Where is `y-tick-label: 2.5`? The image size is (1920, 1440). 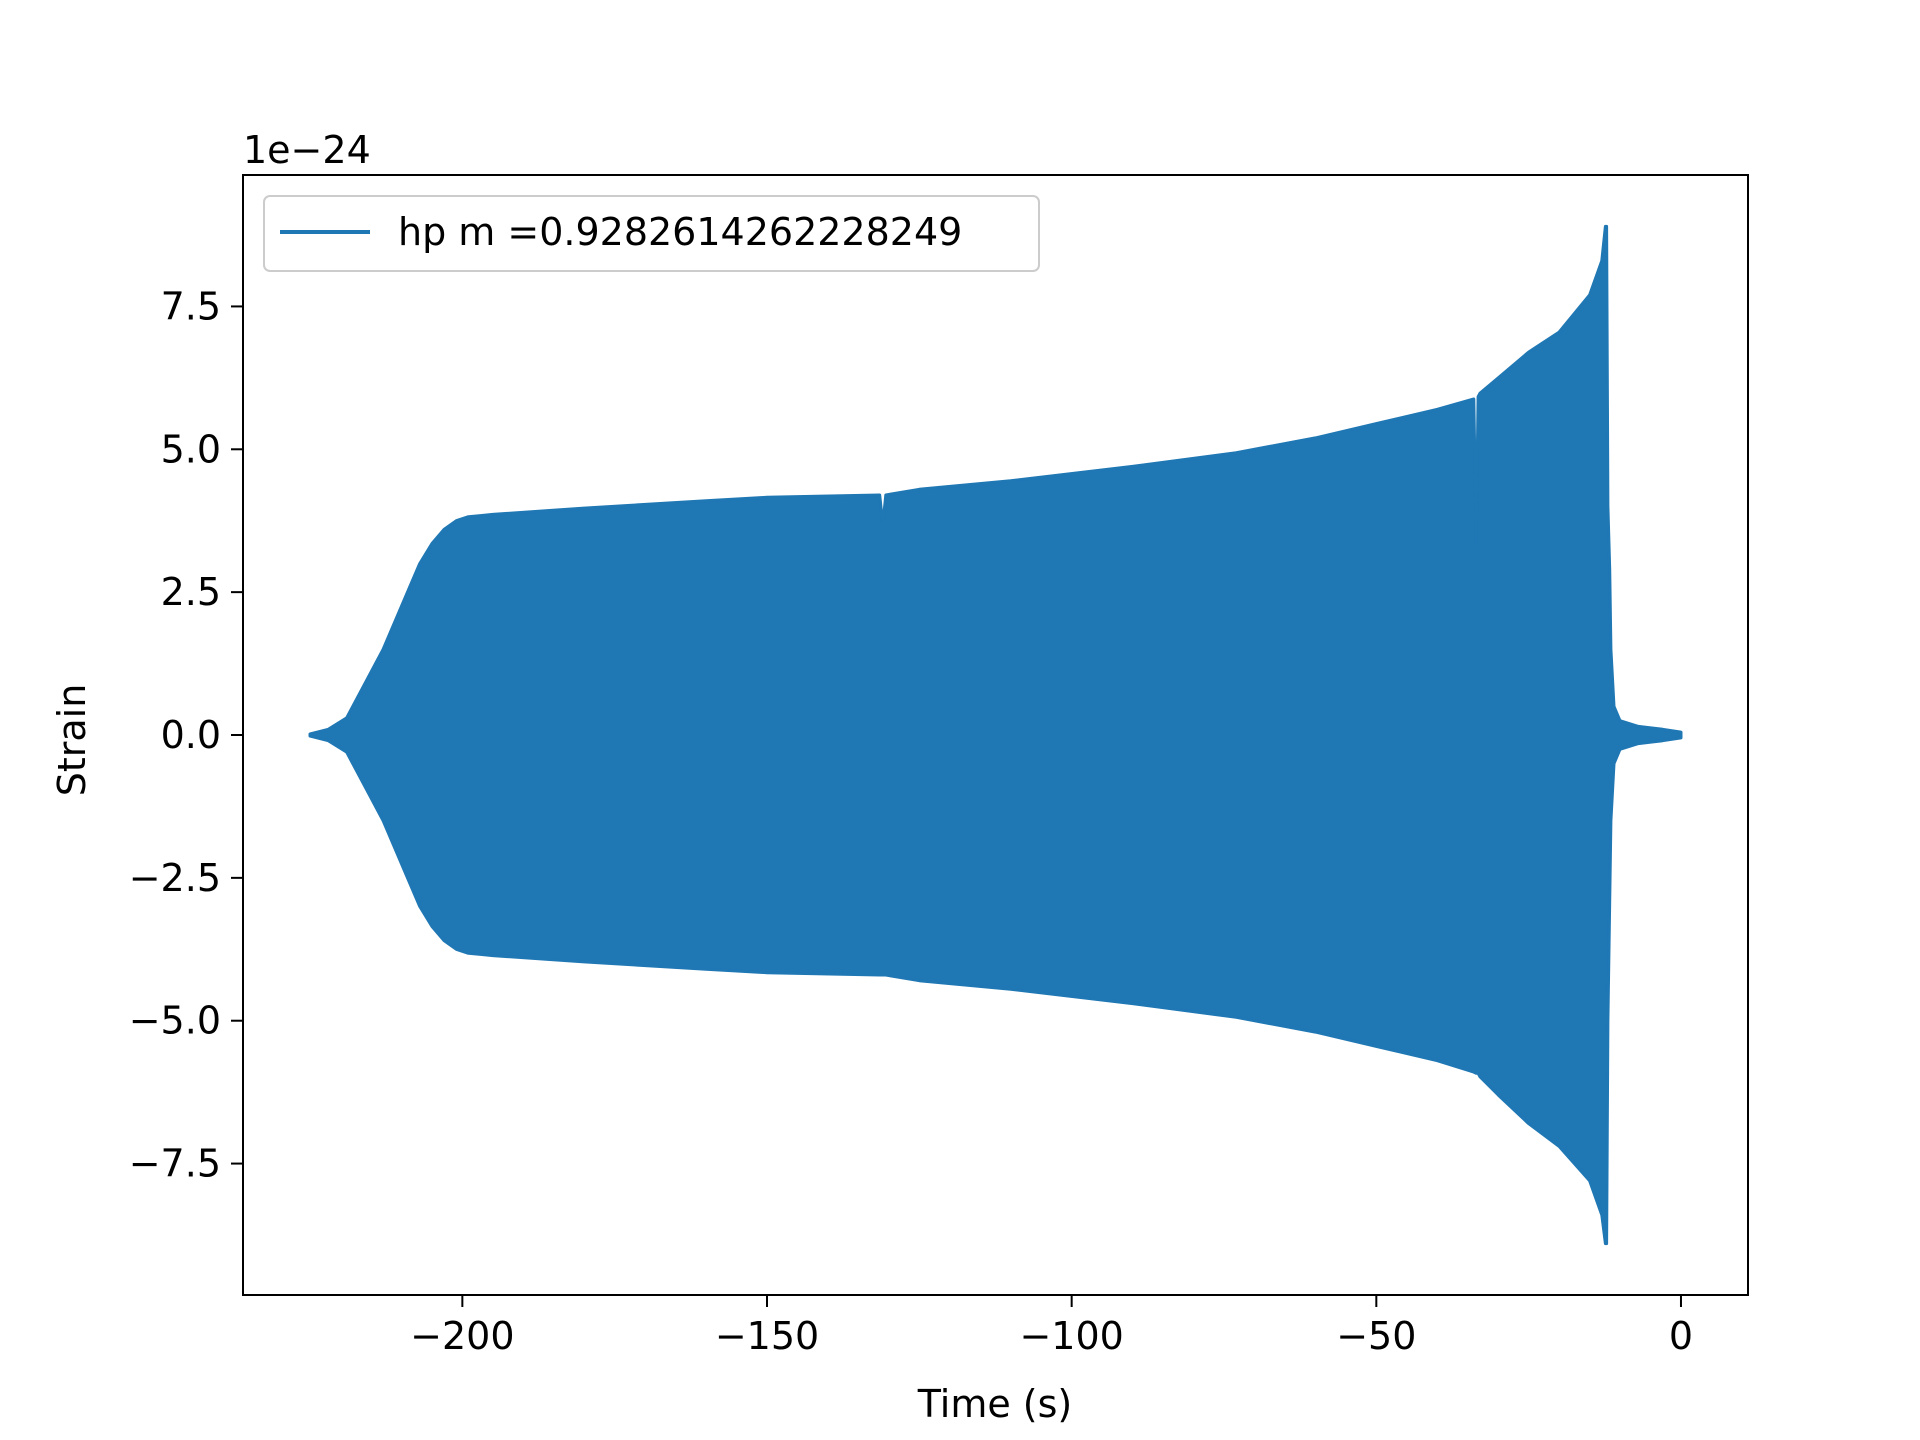 y-tick-label: 2.5 is located at coordinates (191, 592).